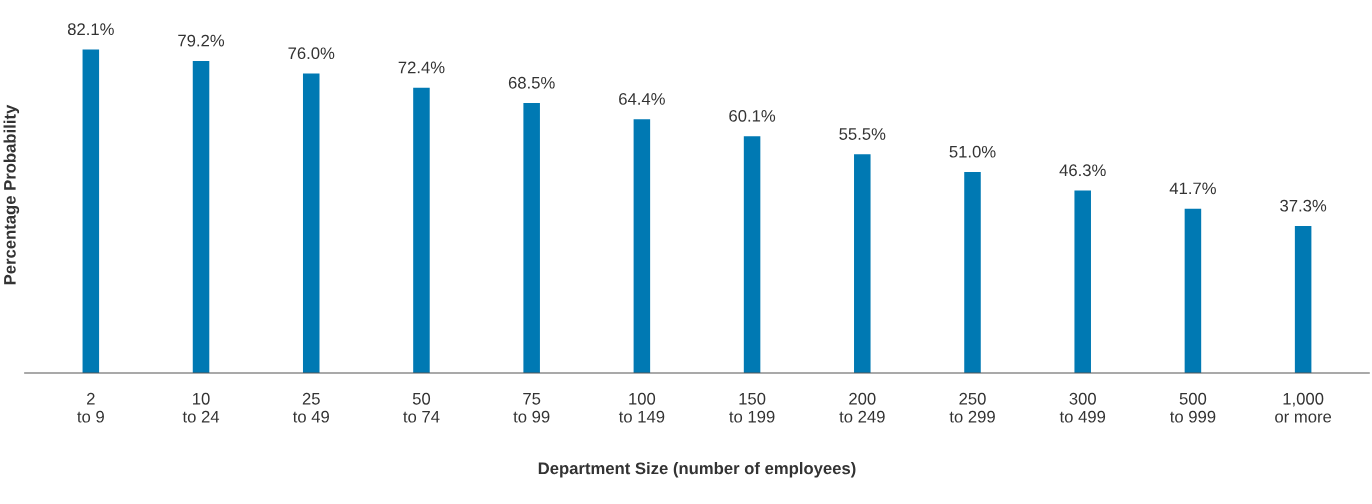 This screenshot has width=1372, height=504. I want to click on x-tick-label: 250 to 299, so click(972, 407).